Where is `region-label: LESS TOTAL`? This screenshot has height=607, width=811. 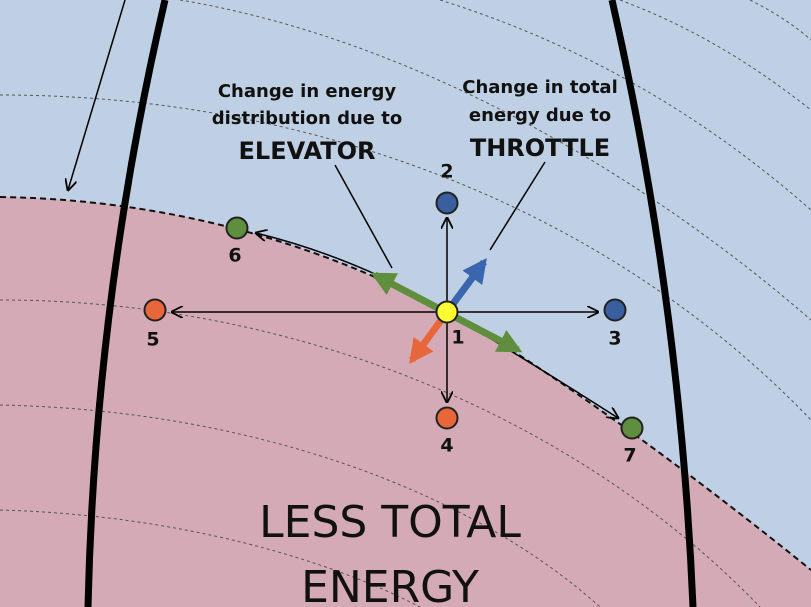
region-label: LESS TOTAL is located at coordinates (390, 522).